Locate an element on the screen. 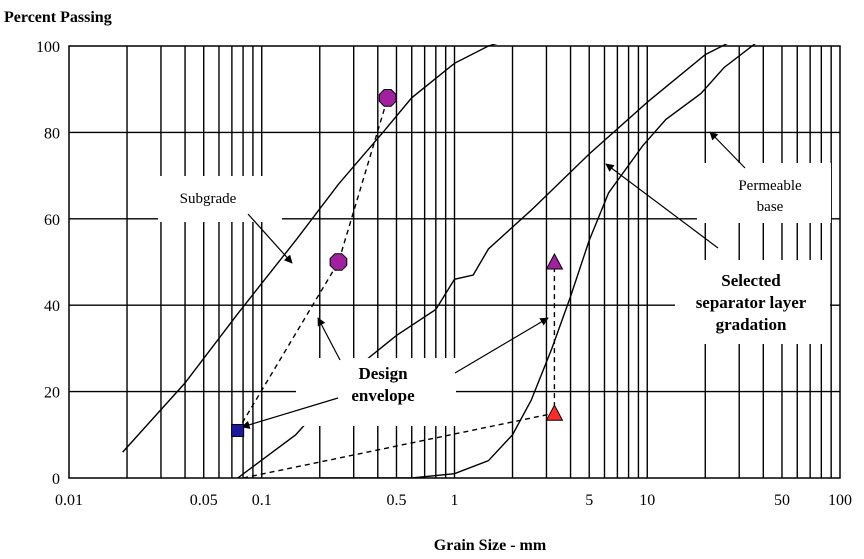 The height and width of the screenshot is (559, 864). x-tick-label: 1 is located at coordinates (455, 500).